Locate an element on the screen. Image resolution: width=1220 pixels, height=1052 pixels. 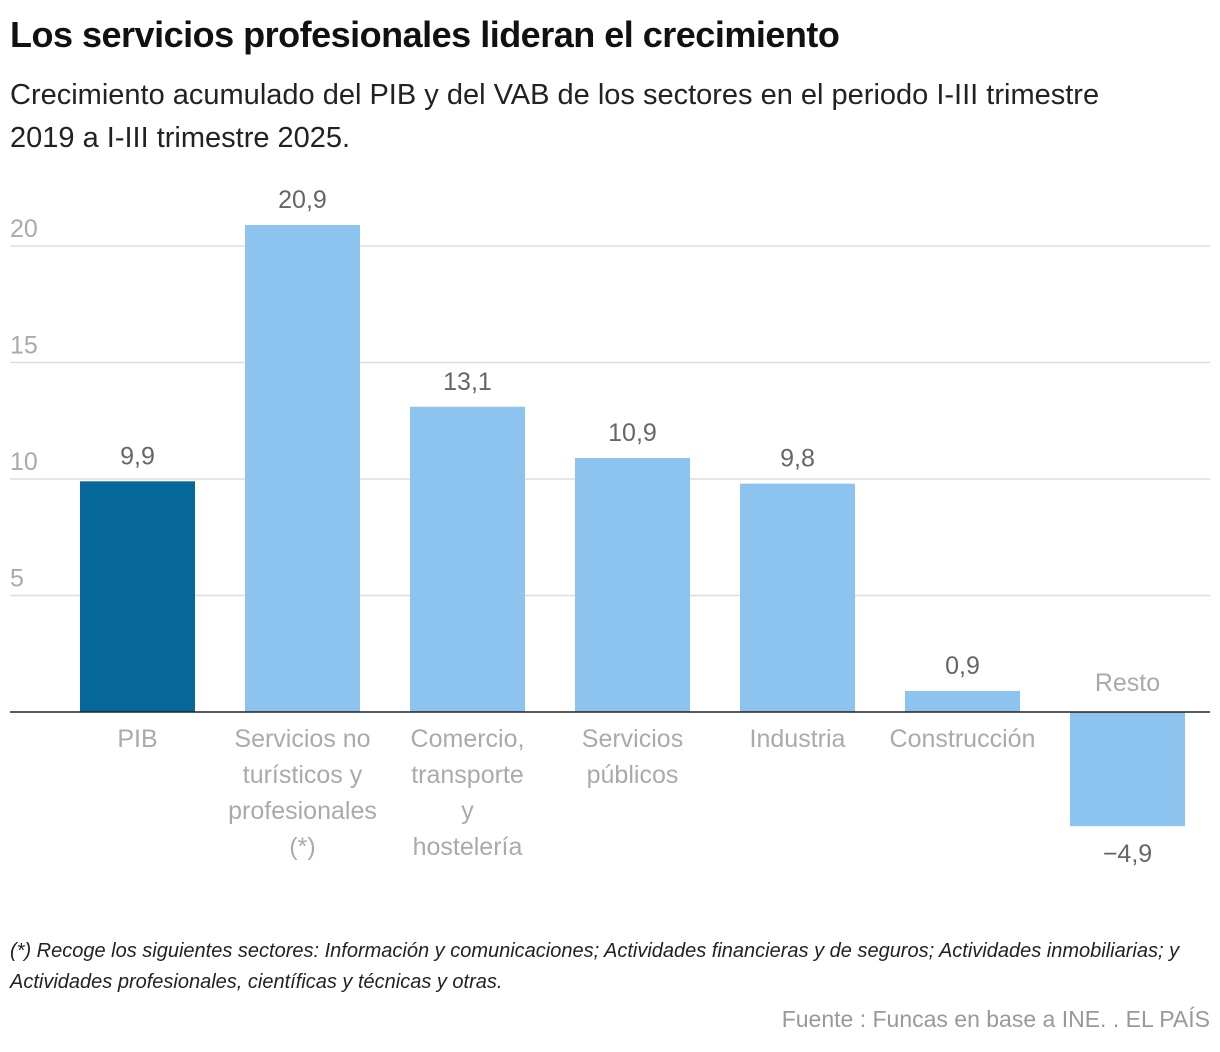
category-label: Servicios is located at coordinates (632, 739).